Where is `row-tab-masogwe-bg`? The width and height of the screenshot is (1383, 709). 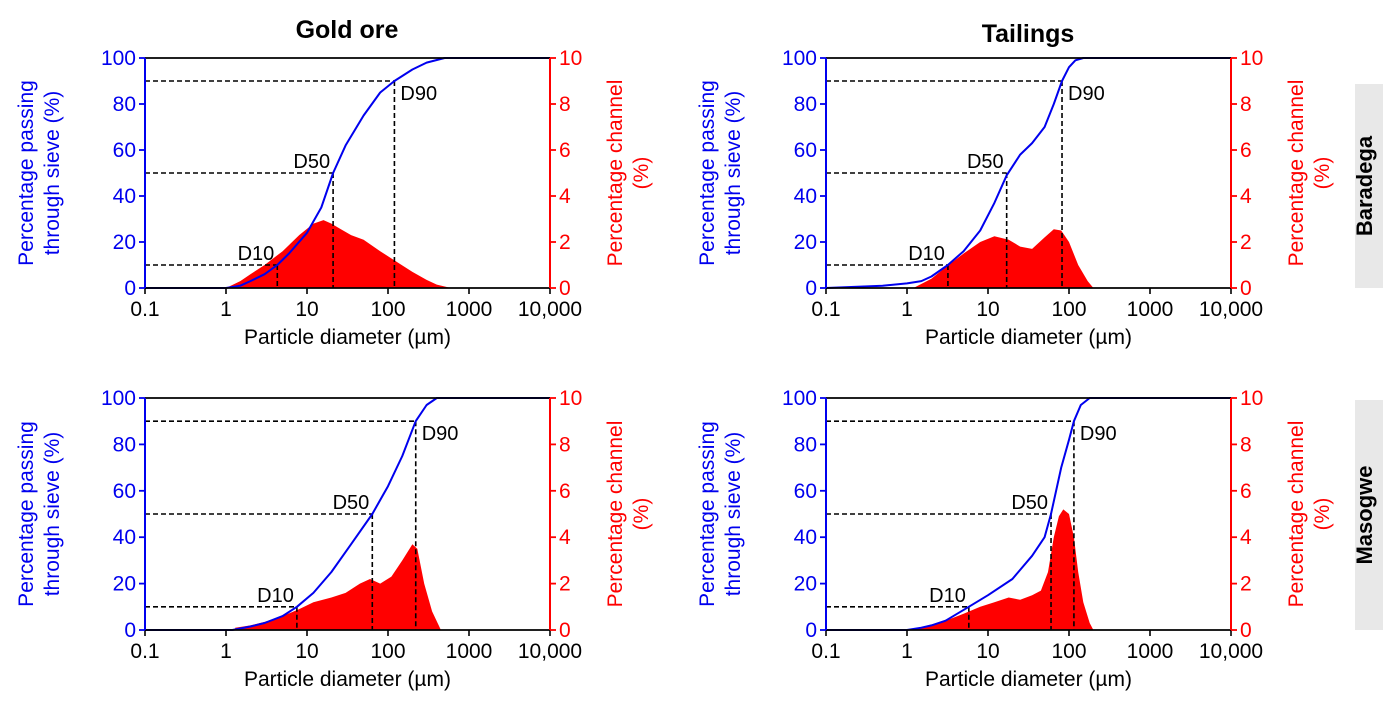 row-tab-masogwe-bg is located at coordinates (1369, 515).